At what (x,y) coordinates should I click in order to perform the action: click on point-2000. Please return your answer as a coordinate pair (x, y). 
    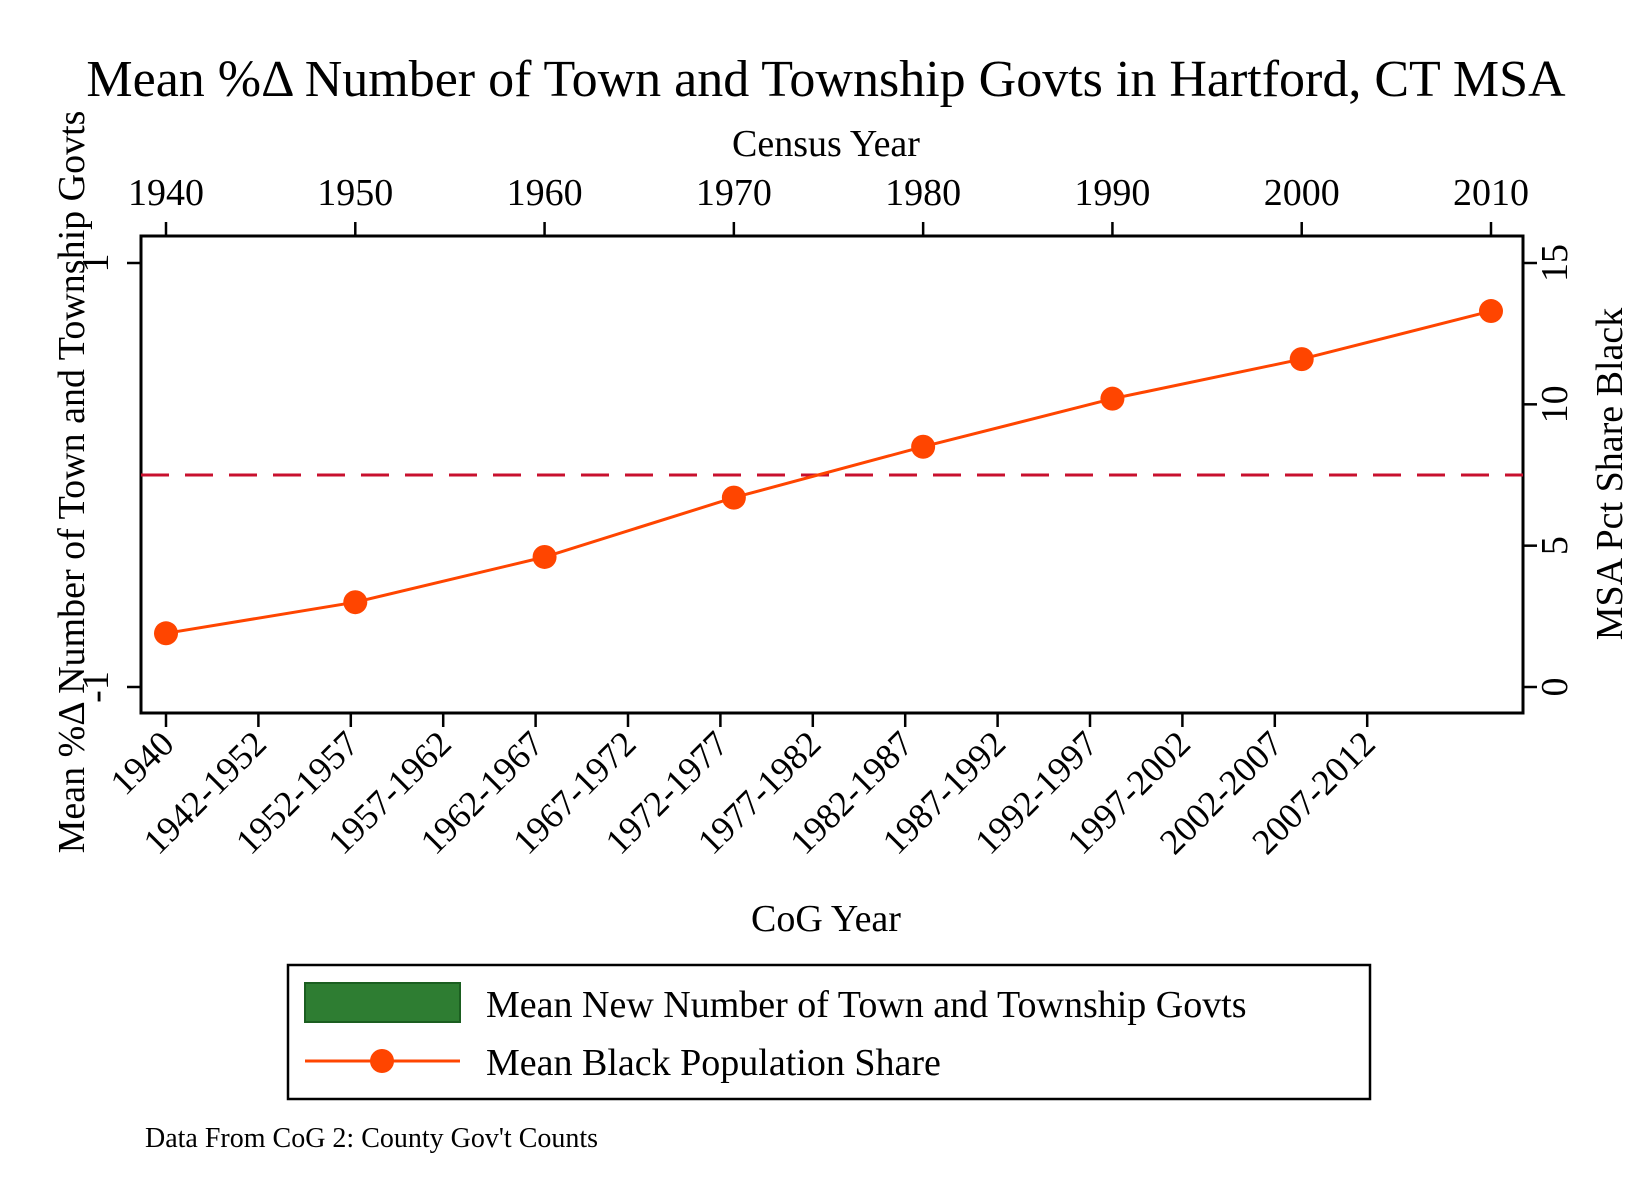
    Looking at the image, I should click on (1301, 359).